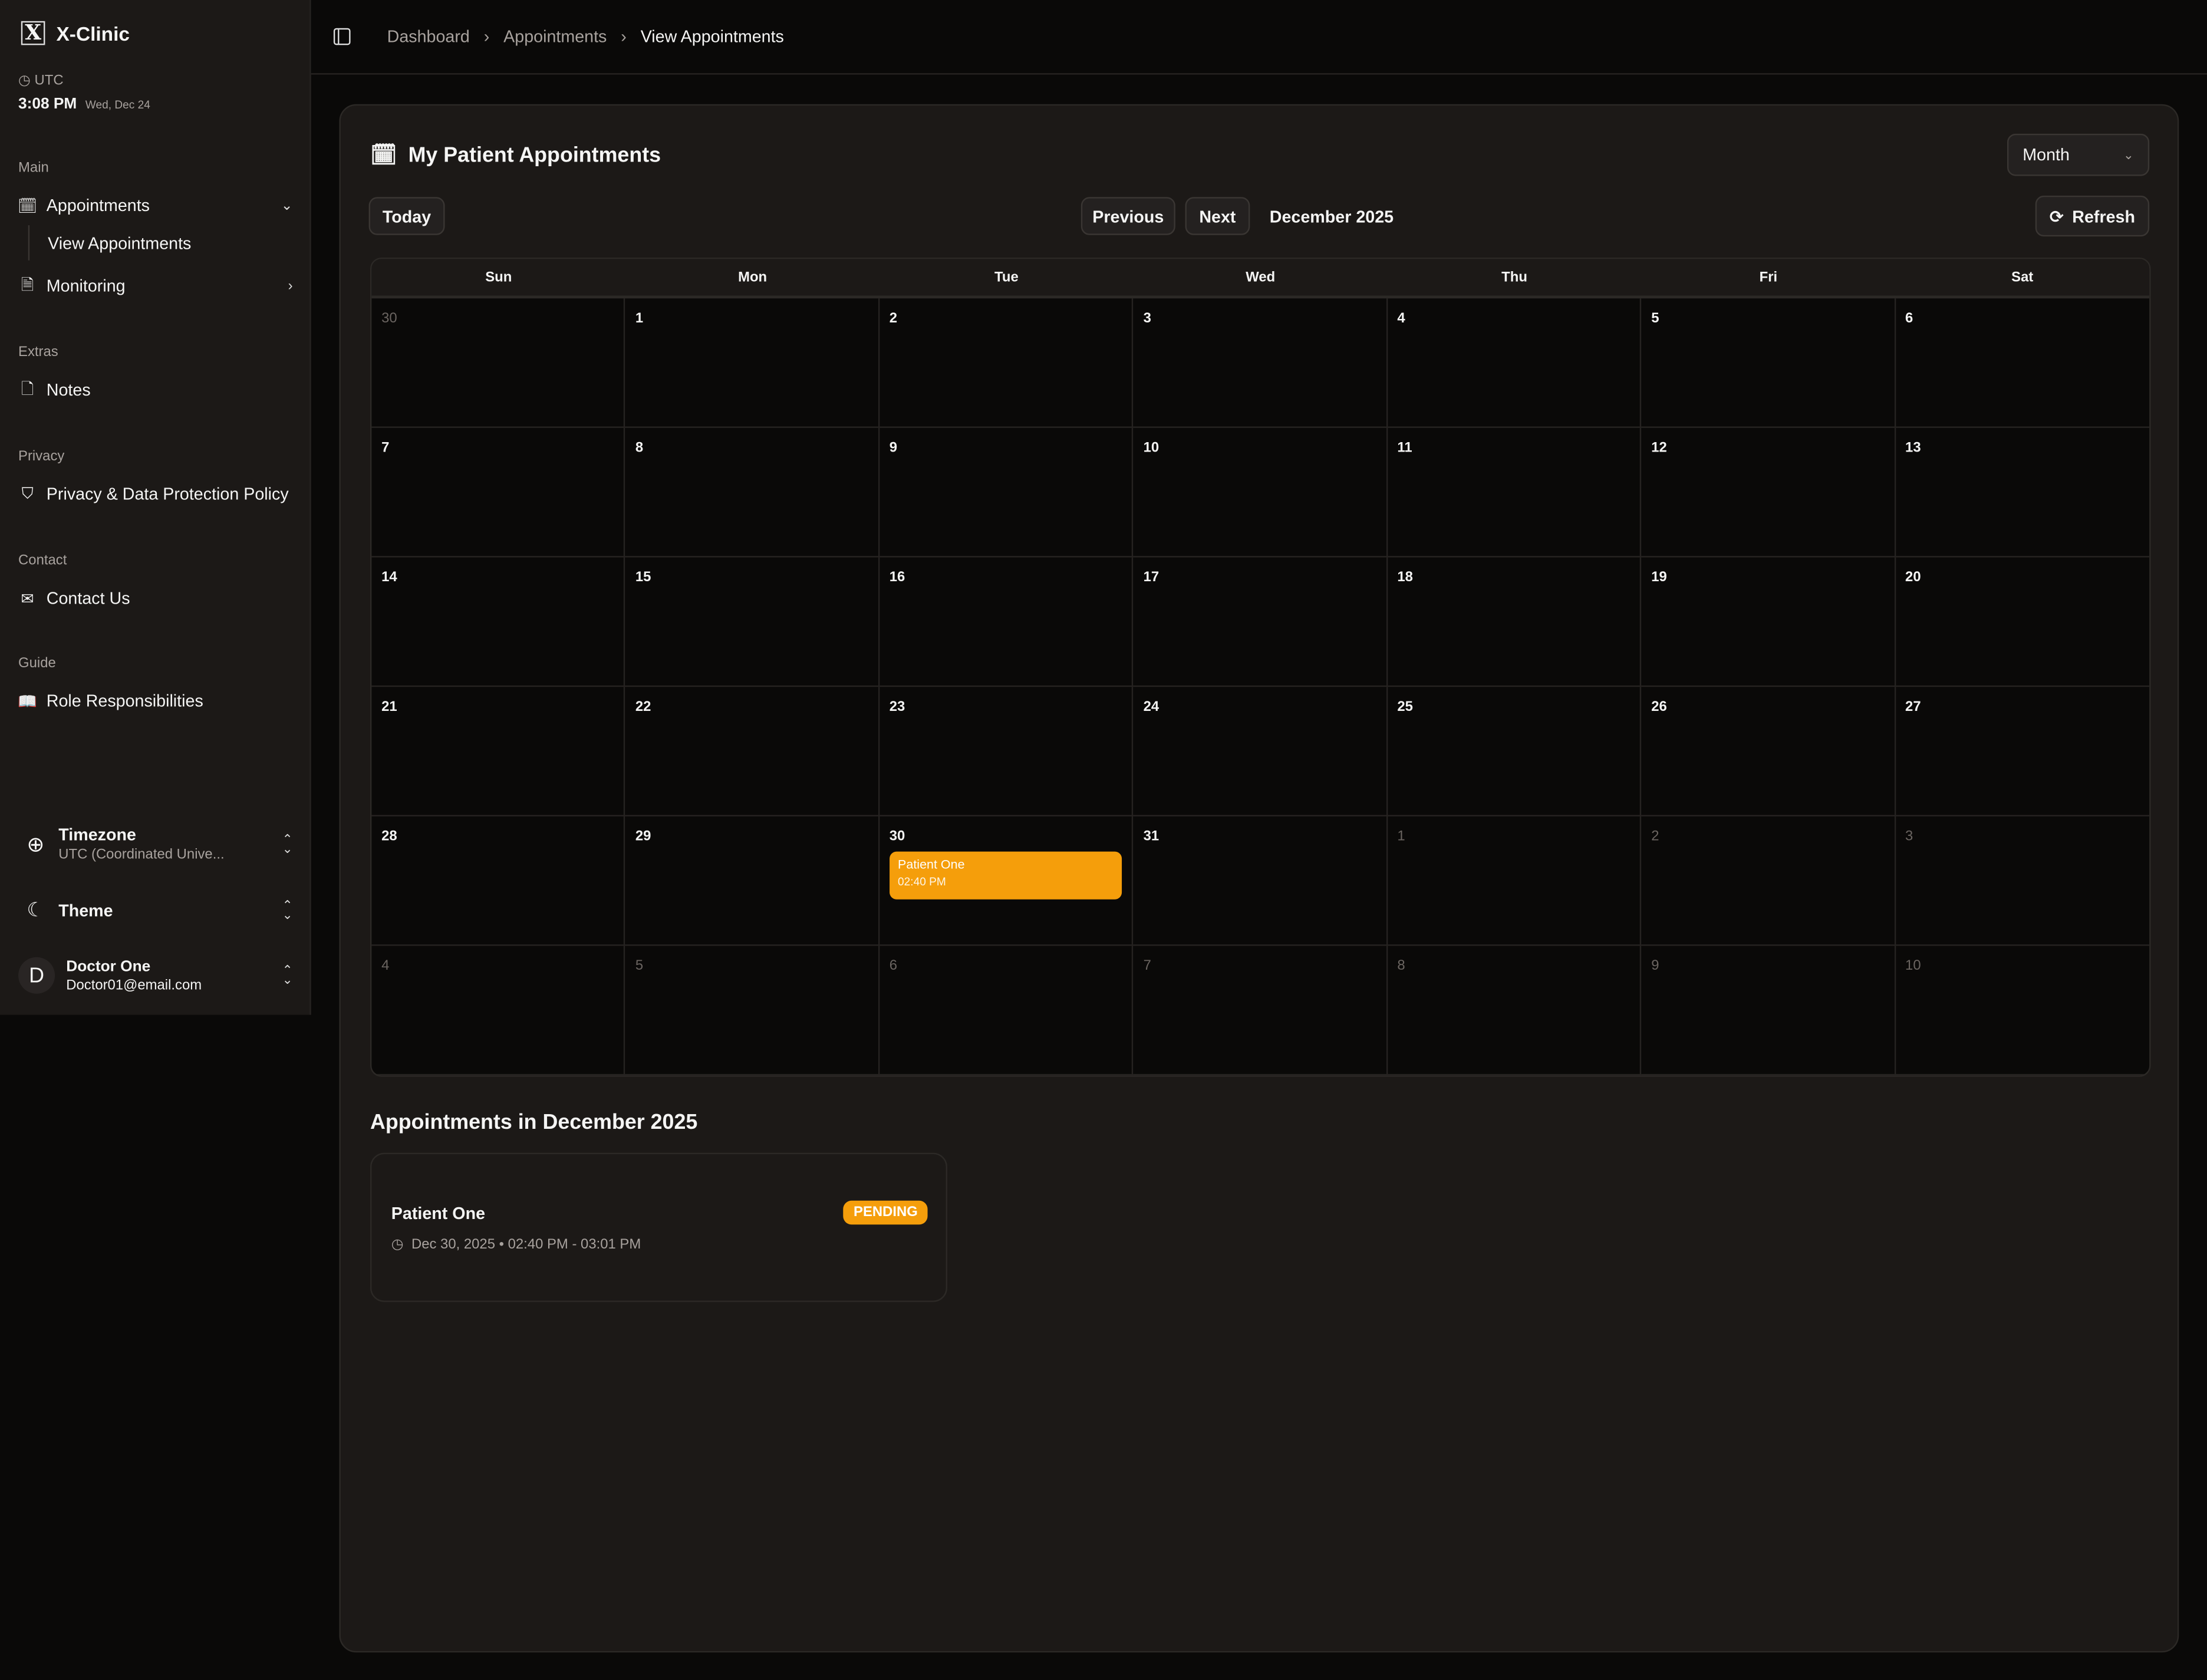 The height and width of the screenshot is (1680, 2207). What do you see at coordinates (428, 37) in the screenshot?
I see `breadcrumb-dashboard: Dashboard` at bounding box center [428, 37].